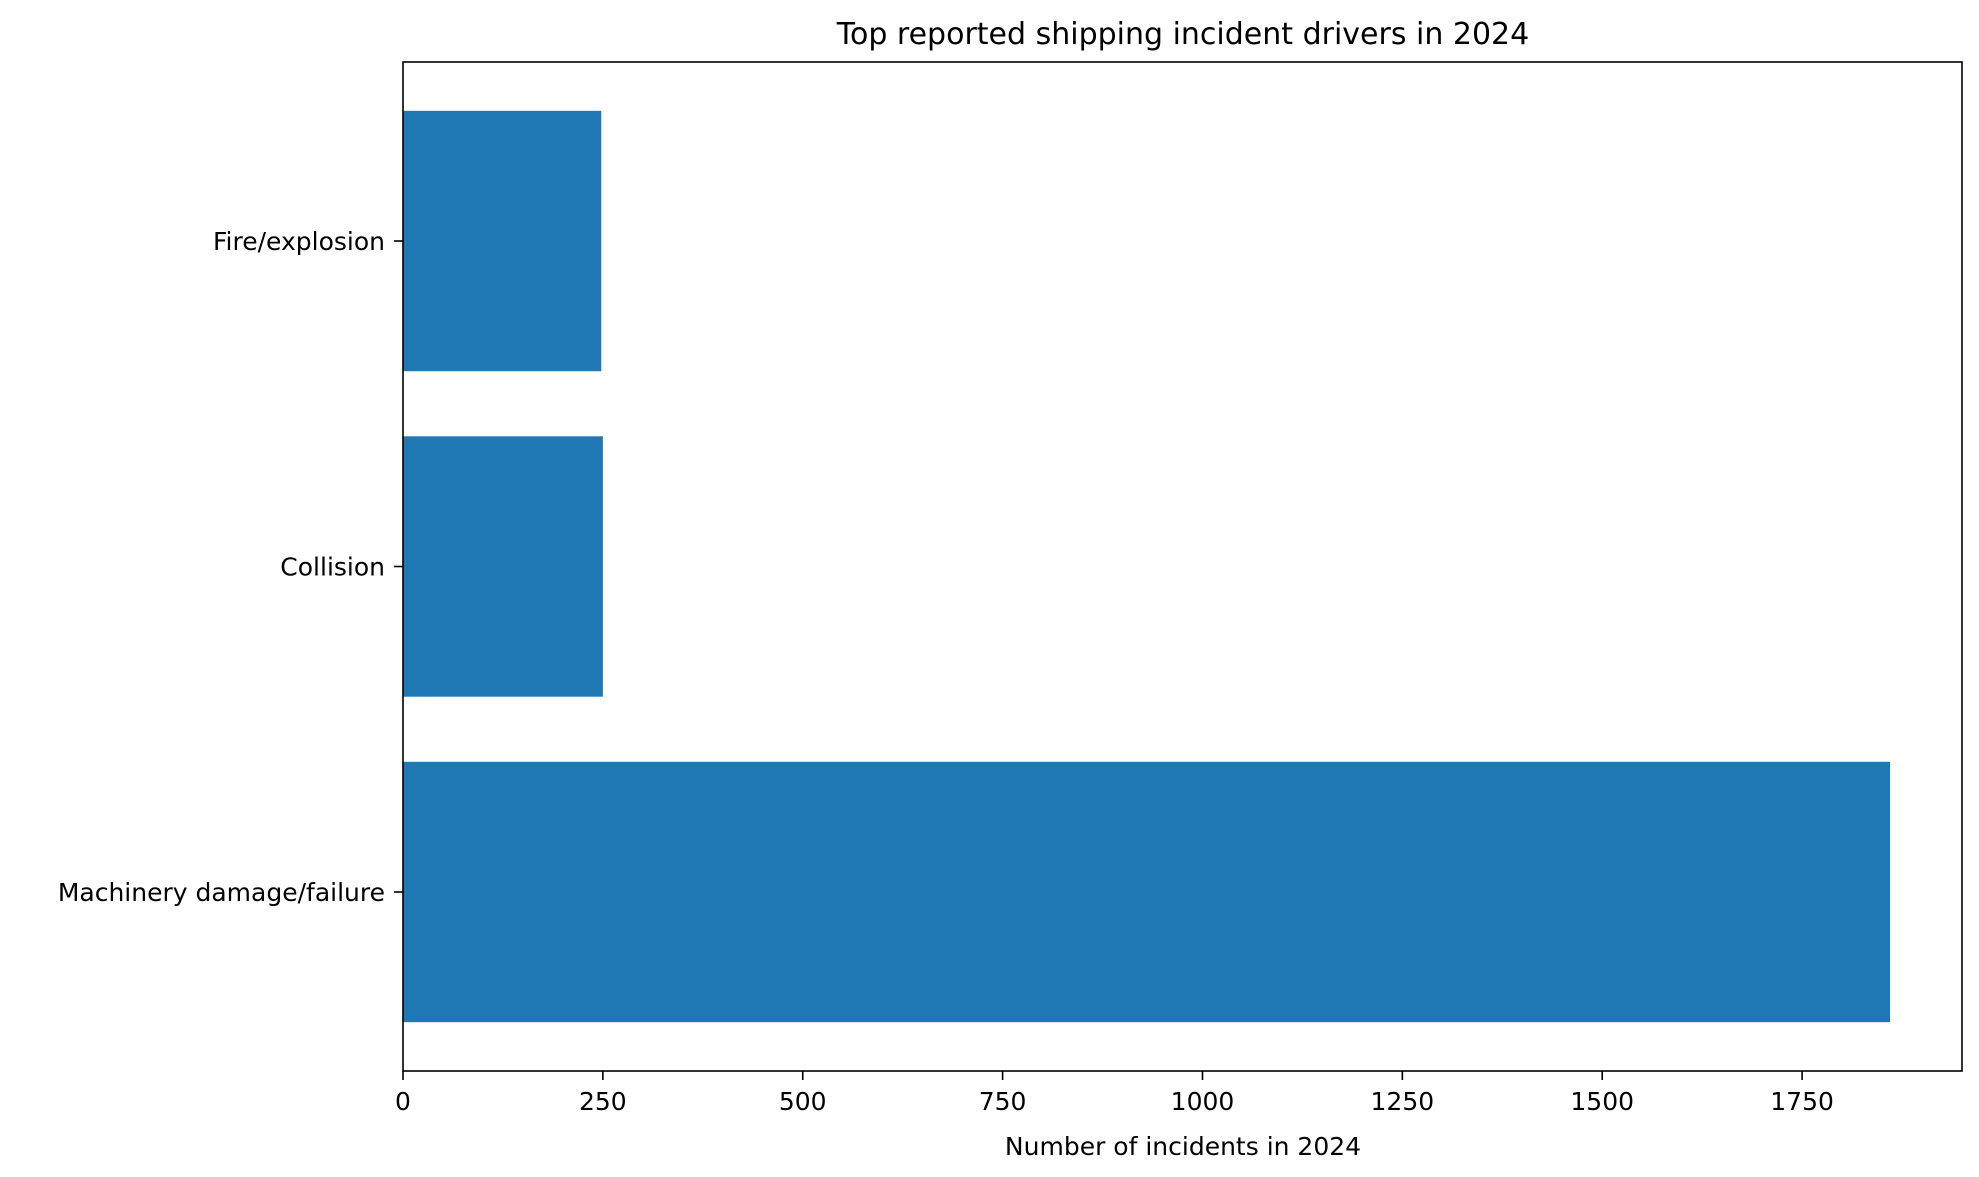 The height and width of the screenshot is (1177, 1979). Describe the element at coordinates (403, 1101) in the screenshot. I see `x-tick-label: 0` at that location.